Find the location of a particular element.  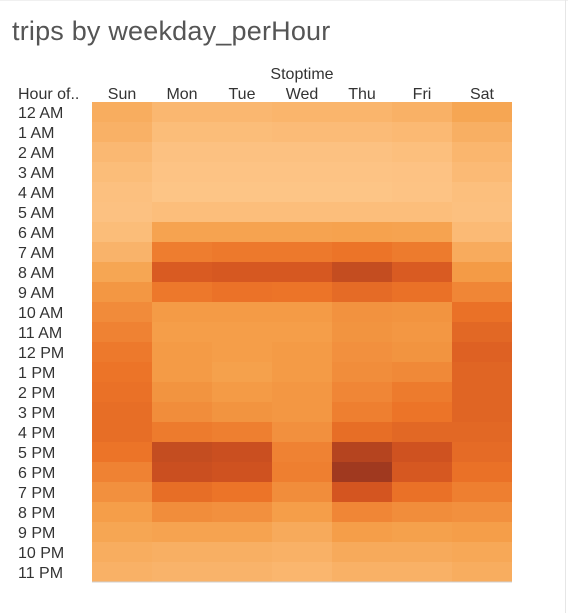

heatmap-cell-wed-11am is located at coordinates (302, 332).